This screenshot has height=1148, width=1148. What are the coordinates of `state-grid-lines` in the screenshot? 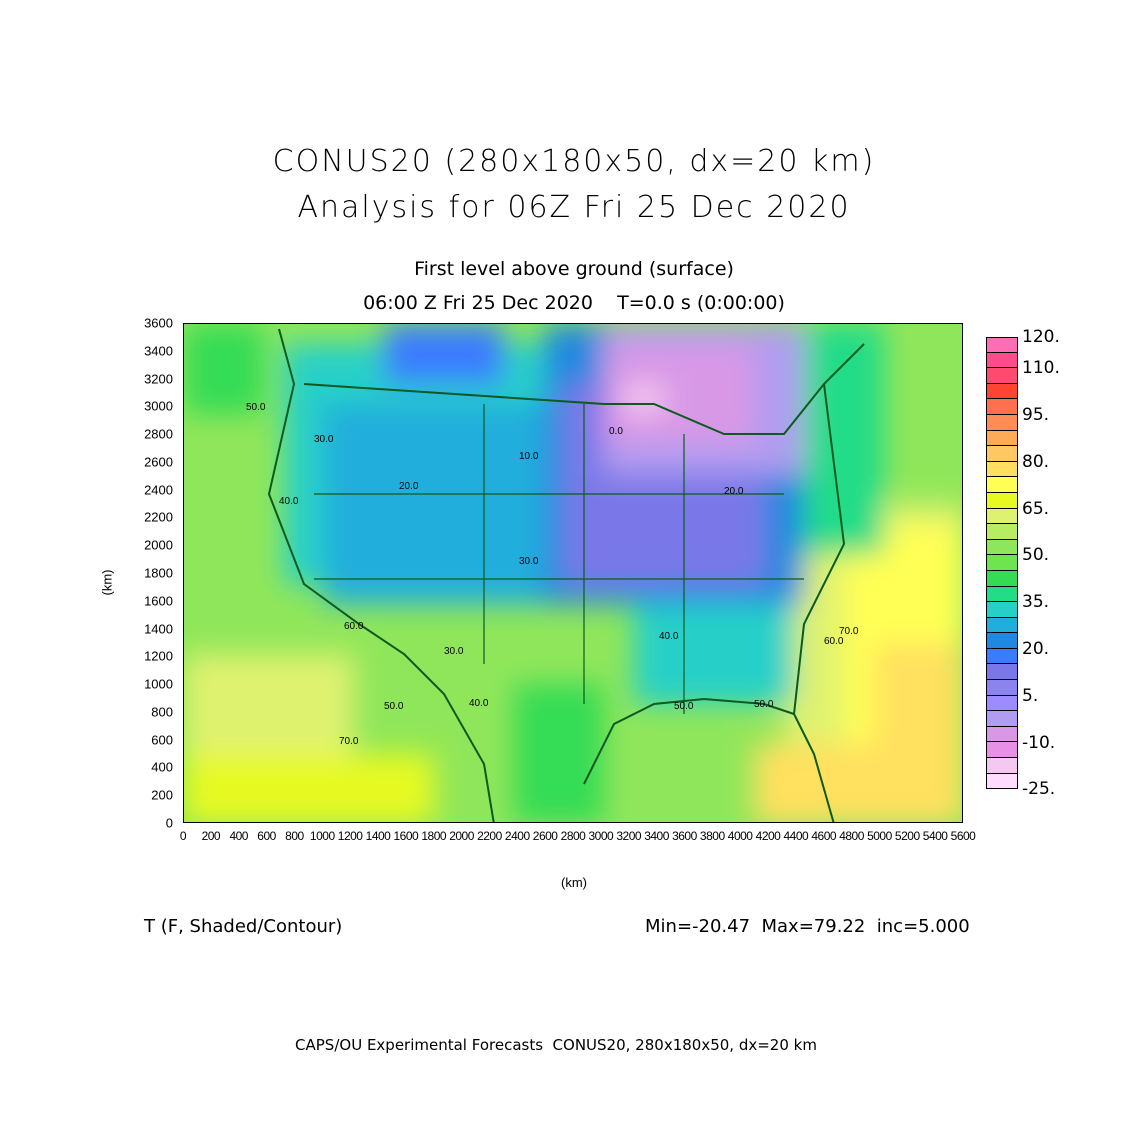 It's located at (559, 559).